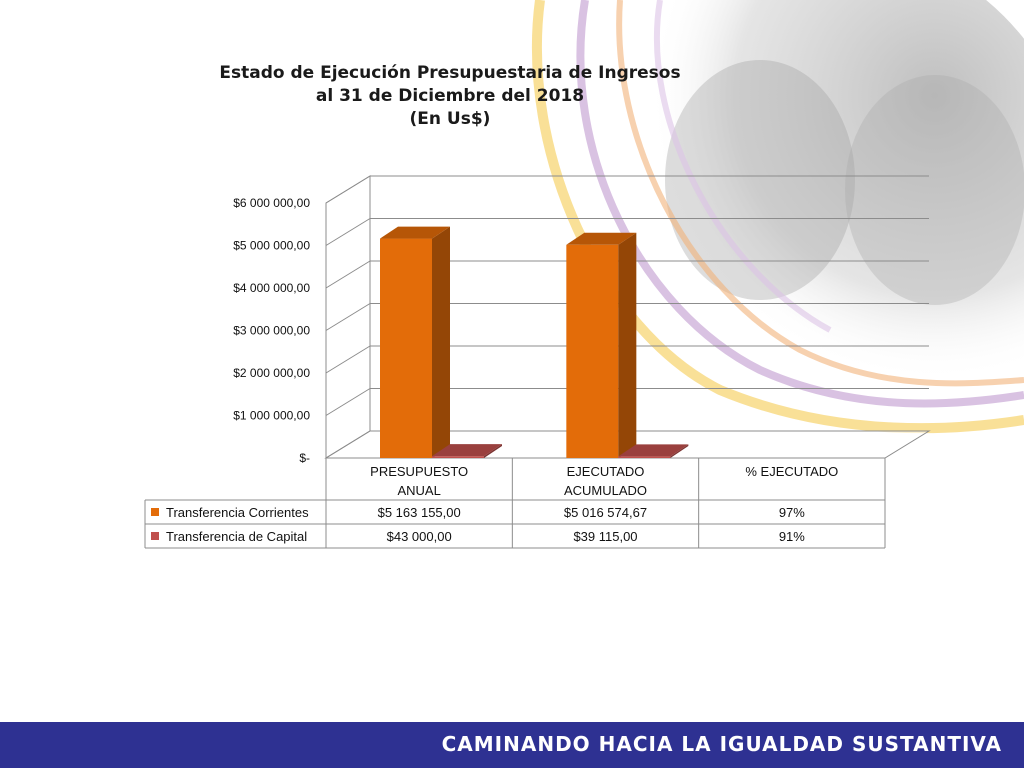  What do you see at coordinates (237, 512) in the screenshot?
I see `series-name: Transferencia Corrientes` at bounding box center [237, 512].